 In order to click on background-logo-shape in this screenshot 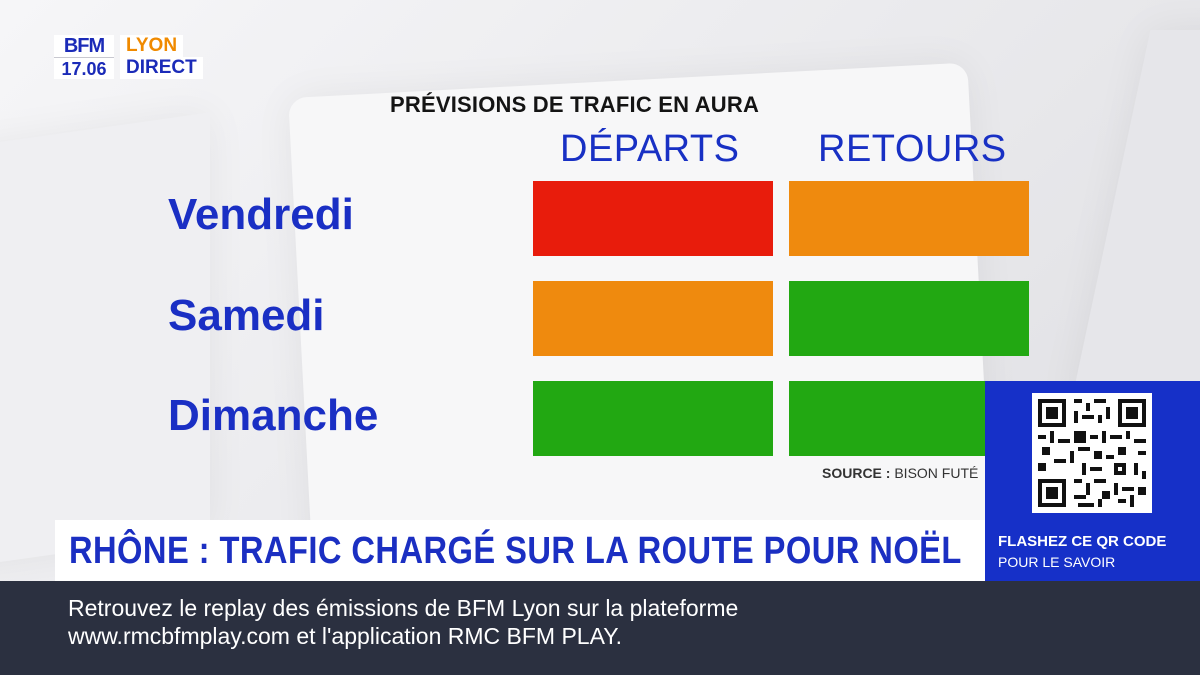, I will do `click(1134, 220)`.